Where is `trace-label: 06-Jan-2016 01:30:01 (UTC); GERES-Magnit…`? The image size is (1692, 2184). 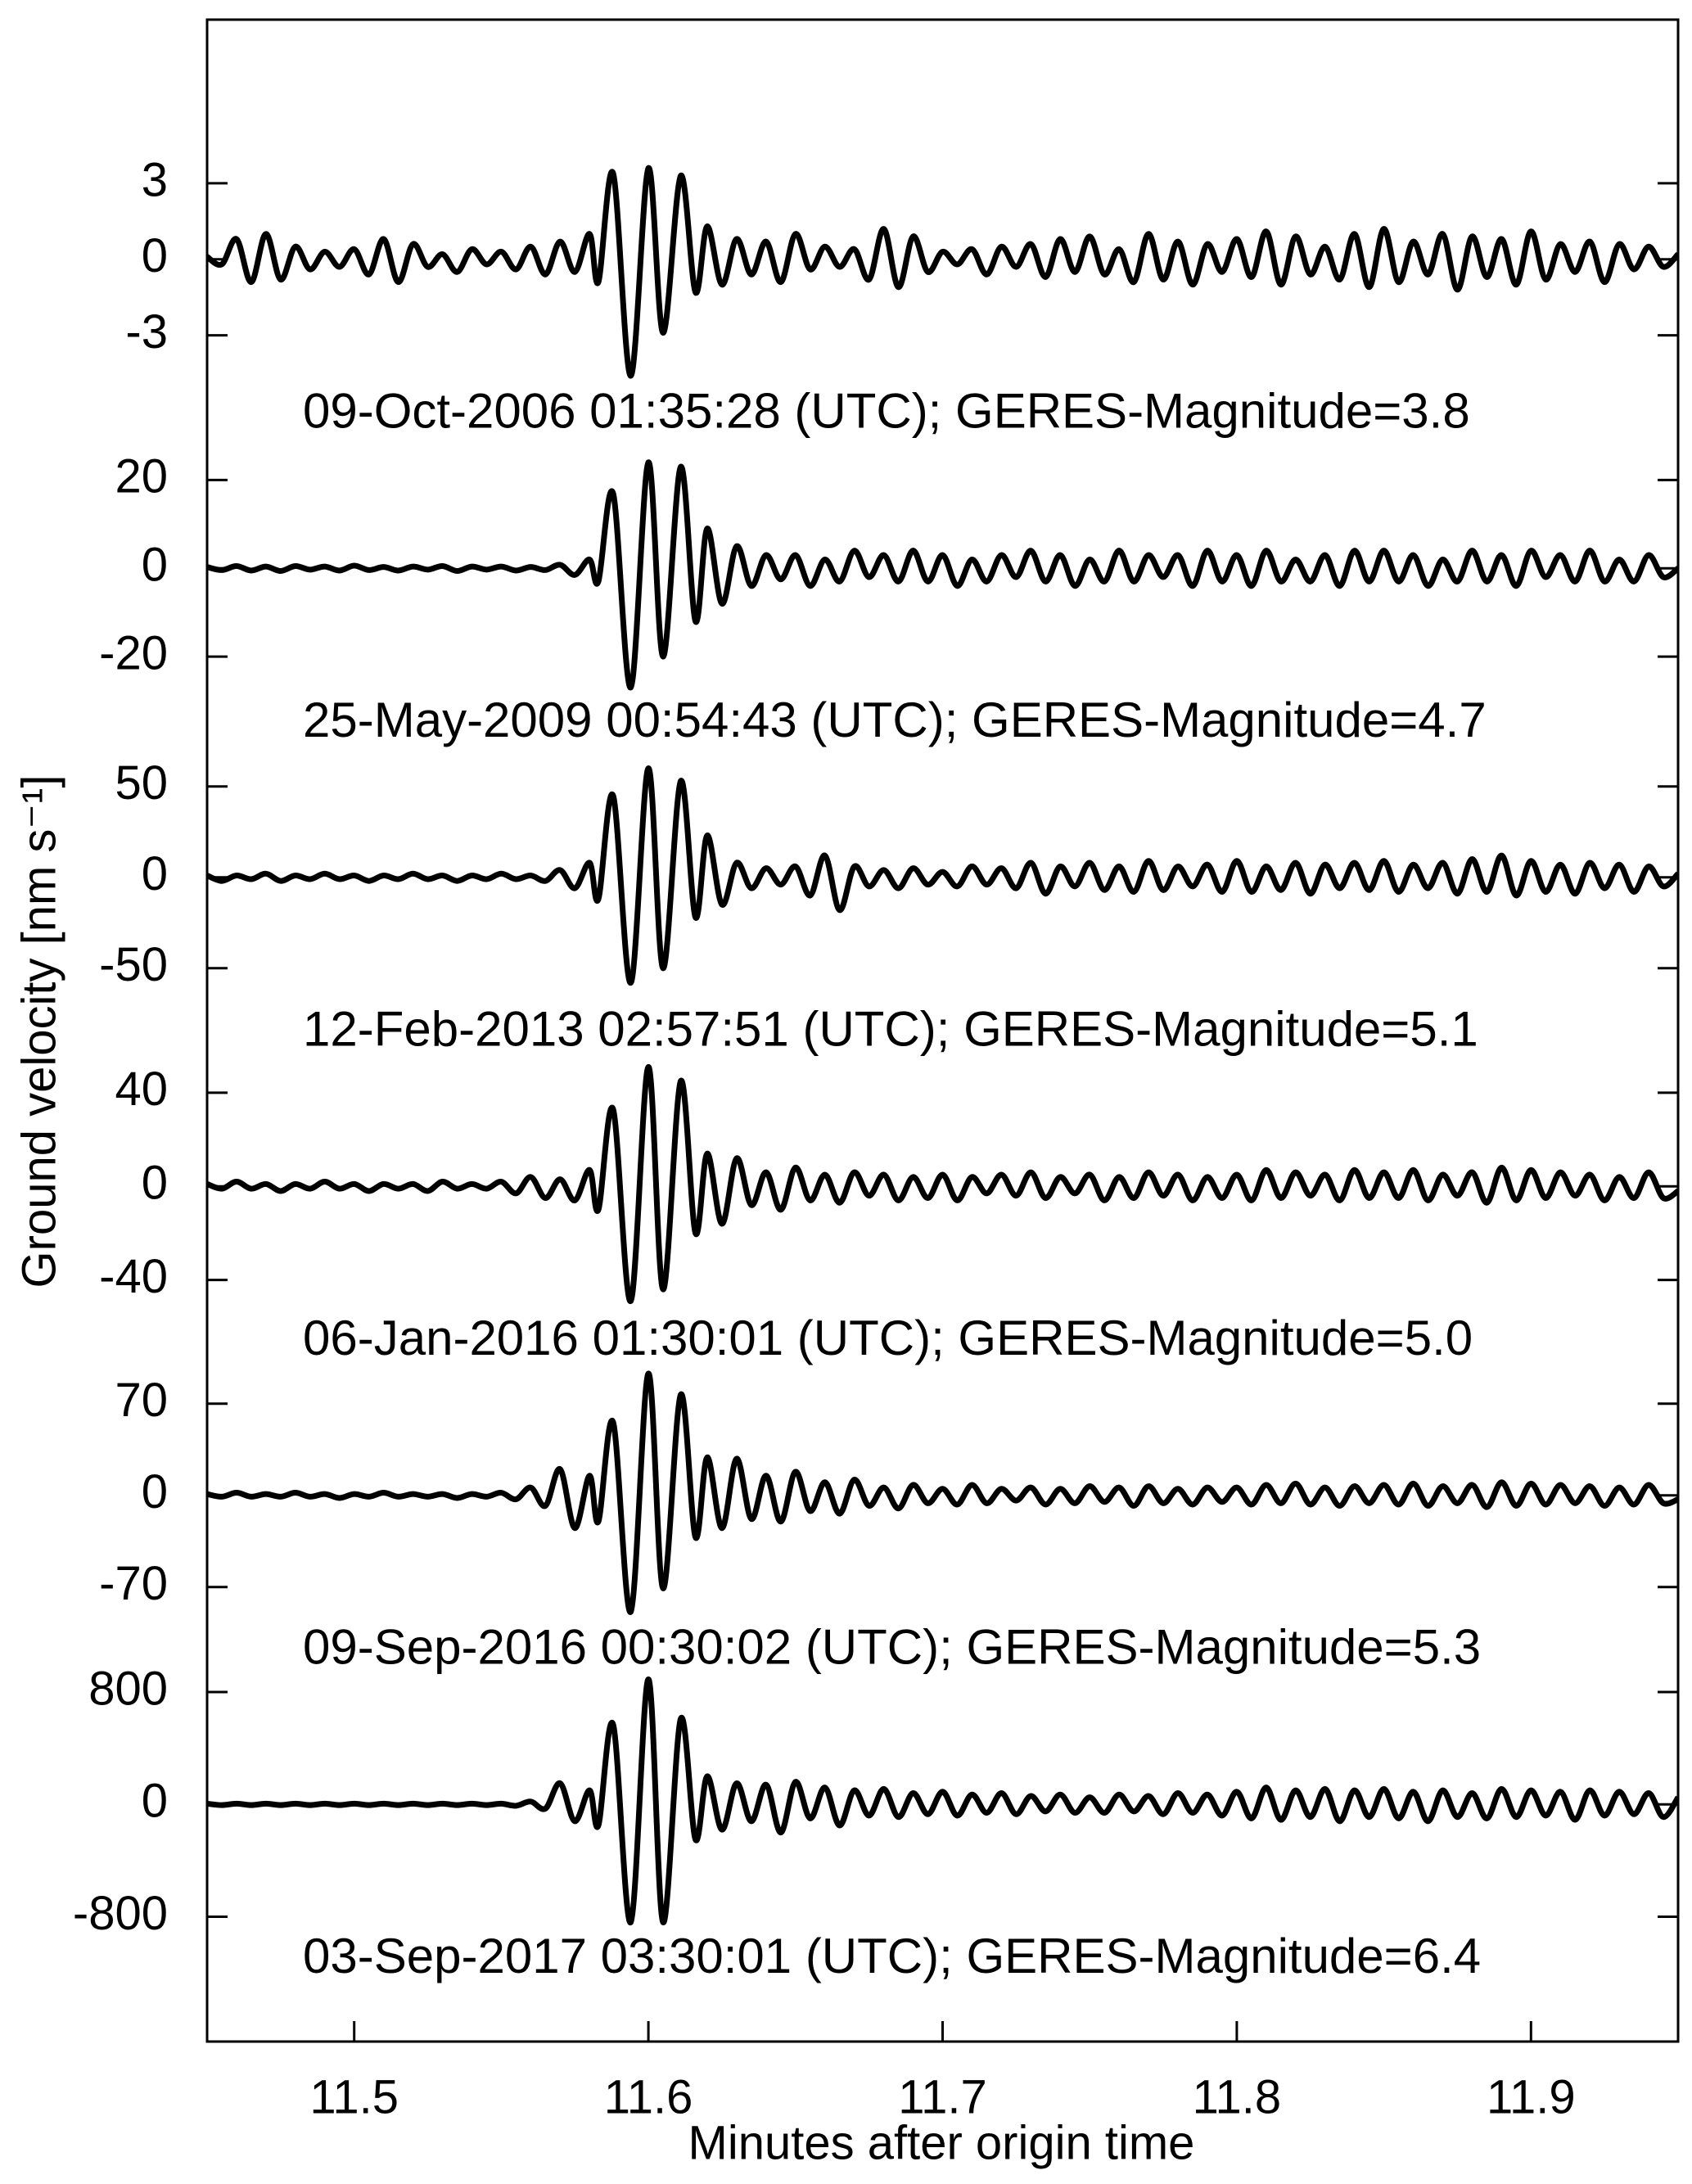
trace-label: 06-Jan-2016 01:30:01 (UTC); GERES-Magnit… is located at coordinates (888, 1338).